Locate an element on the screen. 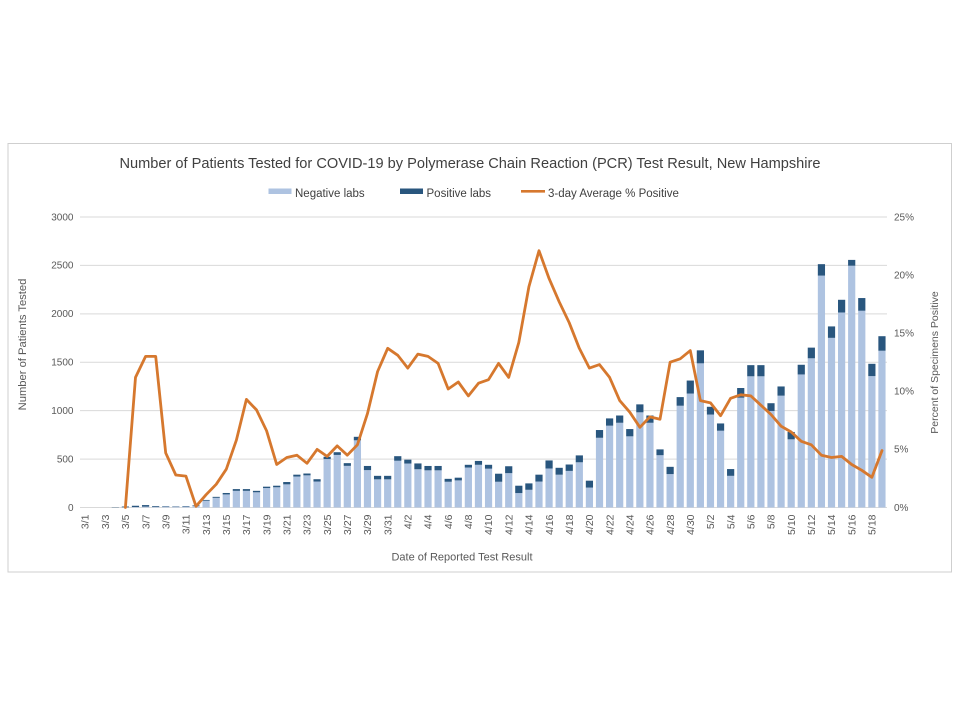  svg-text: 3/19 is located at coordinates (267, 524).